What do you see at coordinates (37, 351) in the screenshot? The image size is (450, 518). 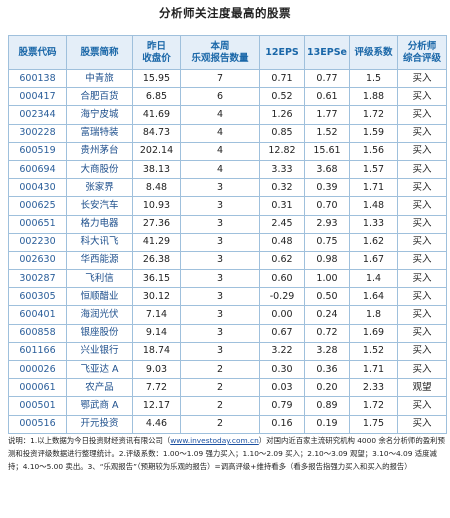 I see `stock-code-cell: 601166` at bounding box center [37, 351].